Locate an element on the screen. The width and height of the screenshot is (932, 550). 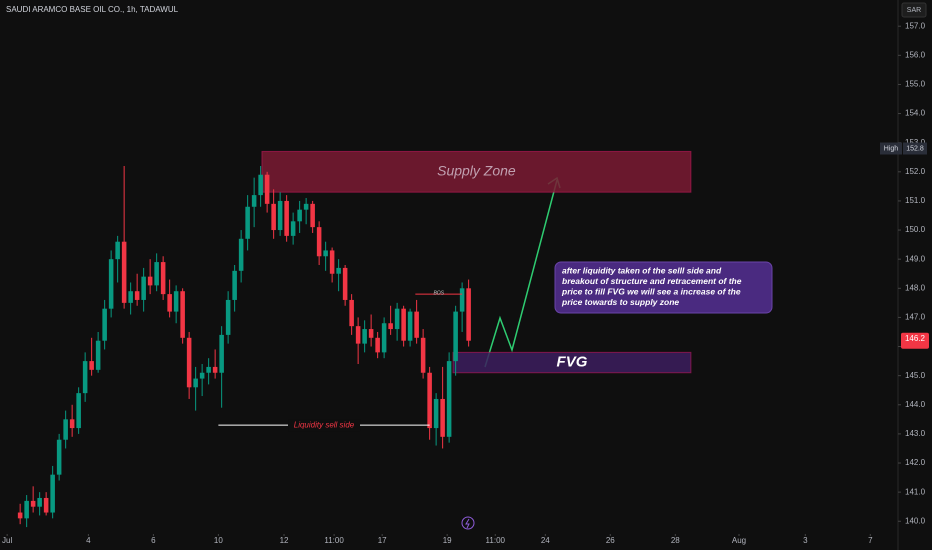
y-tick-label: 156.0 is located at coordinates (915, 54).